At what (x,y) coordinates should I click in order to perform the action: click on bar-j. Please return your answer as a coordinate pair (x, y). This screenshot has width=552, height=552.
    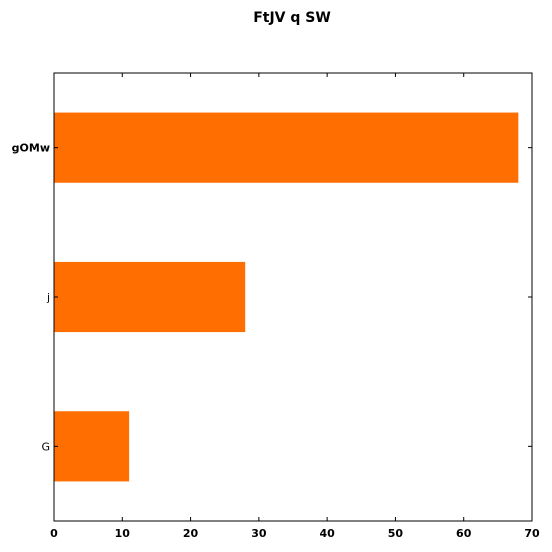
    Looking at the image, I should click on (150, 297).